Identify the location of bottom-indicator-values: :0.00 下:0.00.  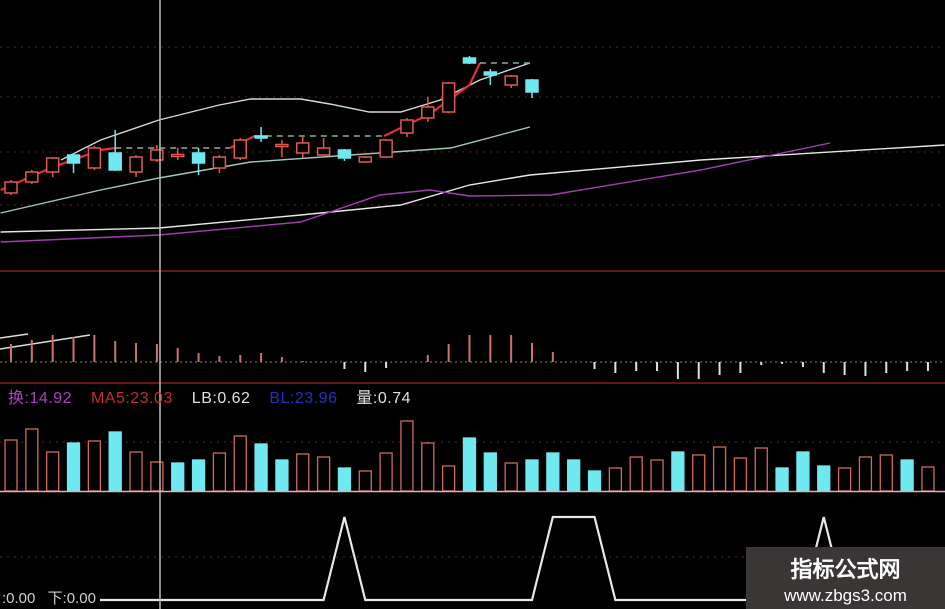
(51, 599).